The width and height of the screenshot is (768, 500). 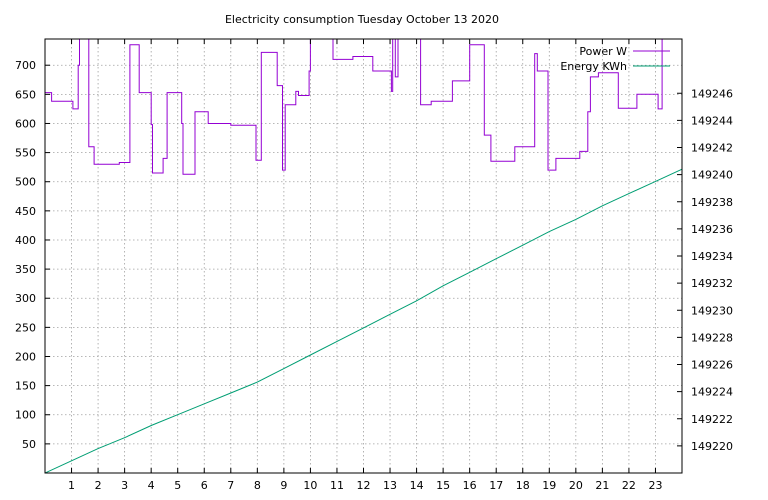 What do you see at coordinates (712, 229) in the screenshot?
I see `y-right-tick-label: 149236` at bounding box center [712, 229].